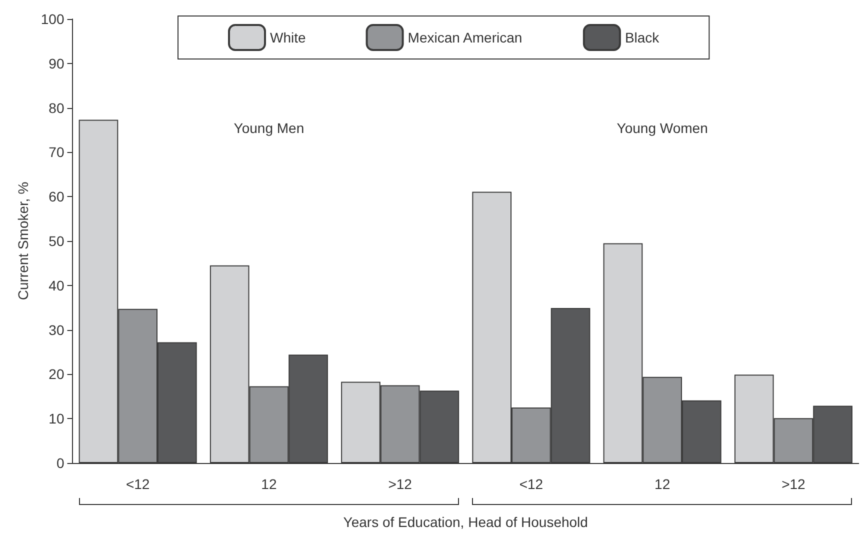 Image resolution: width=867 pixels, height=542 pixels. I want to click on legend-label: Mexican American, so click(465, 38).